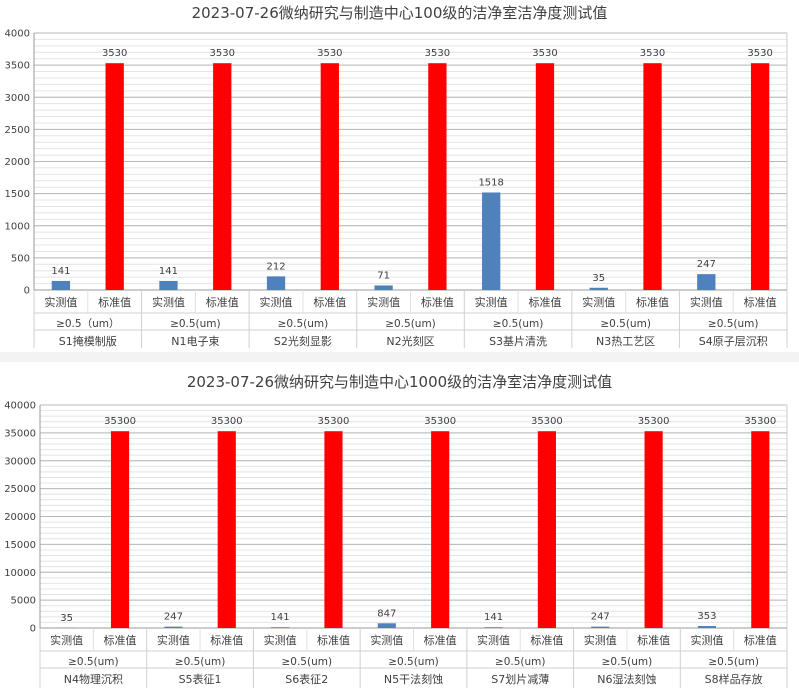 The image size is (799, 692). Describe the element at coordinates (23, 601) in the screenshot. I see `y-tick-label: 5000` at that location.